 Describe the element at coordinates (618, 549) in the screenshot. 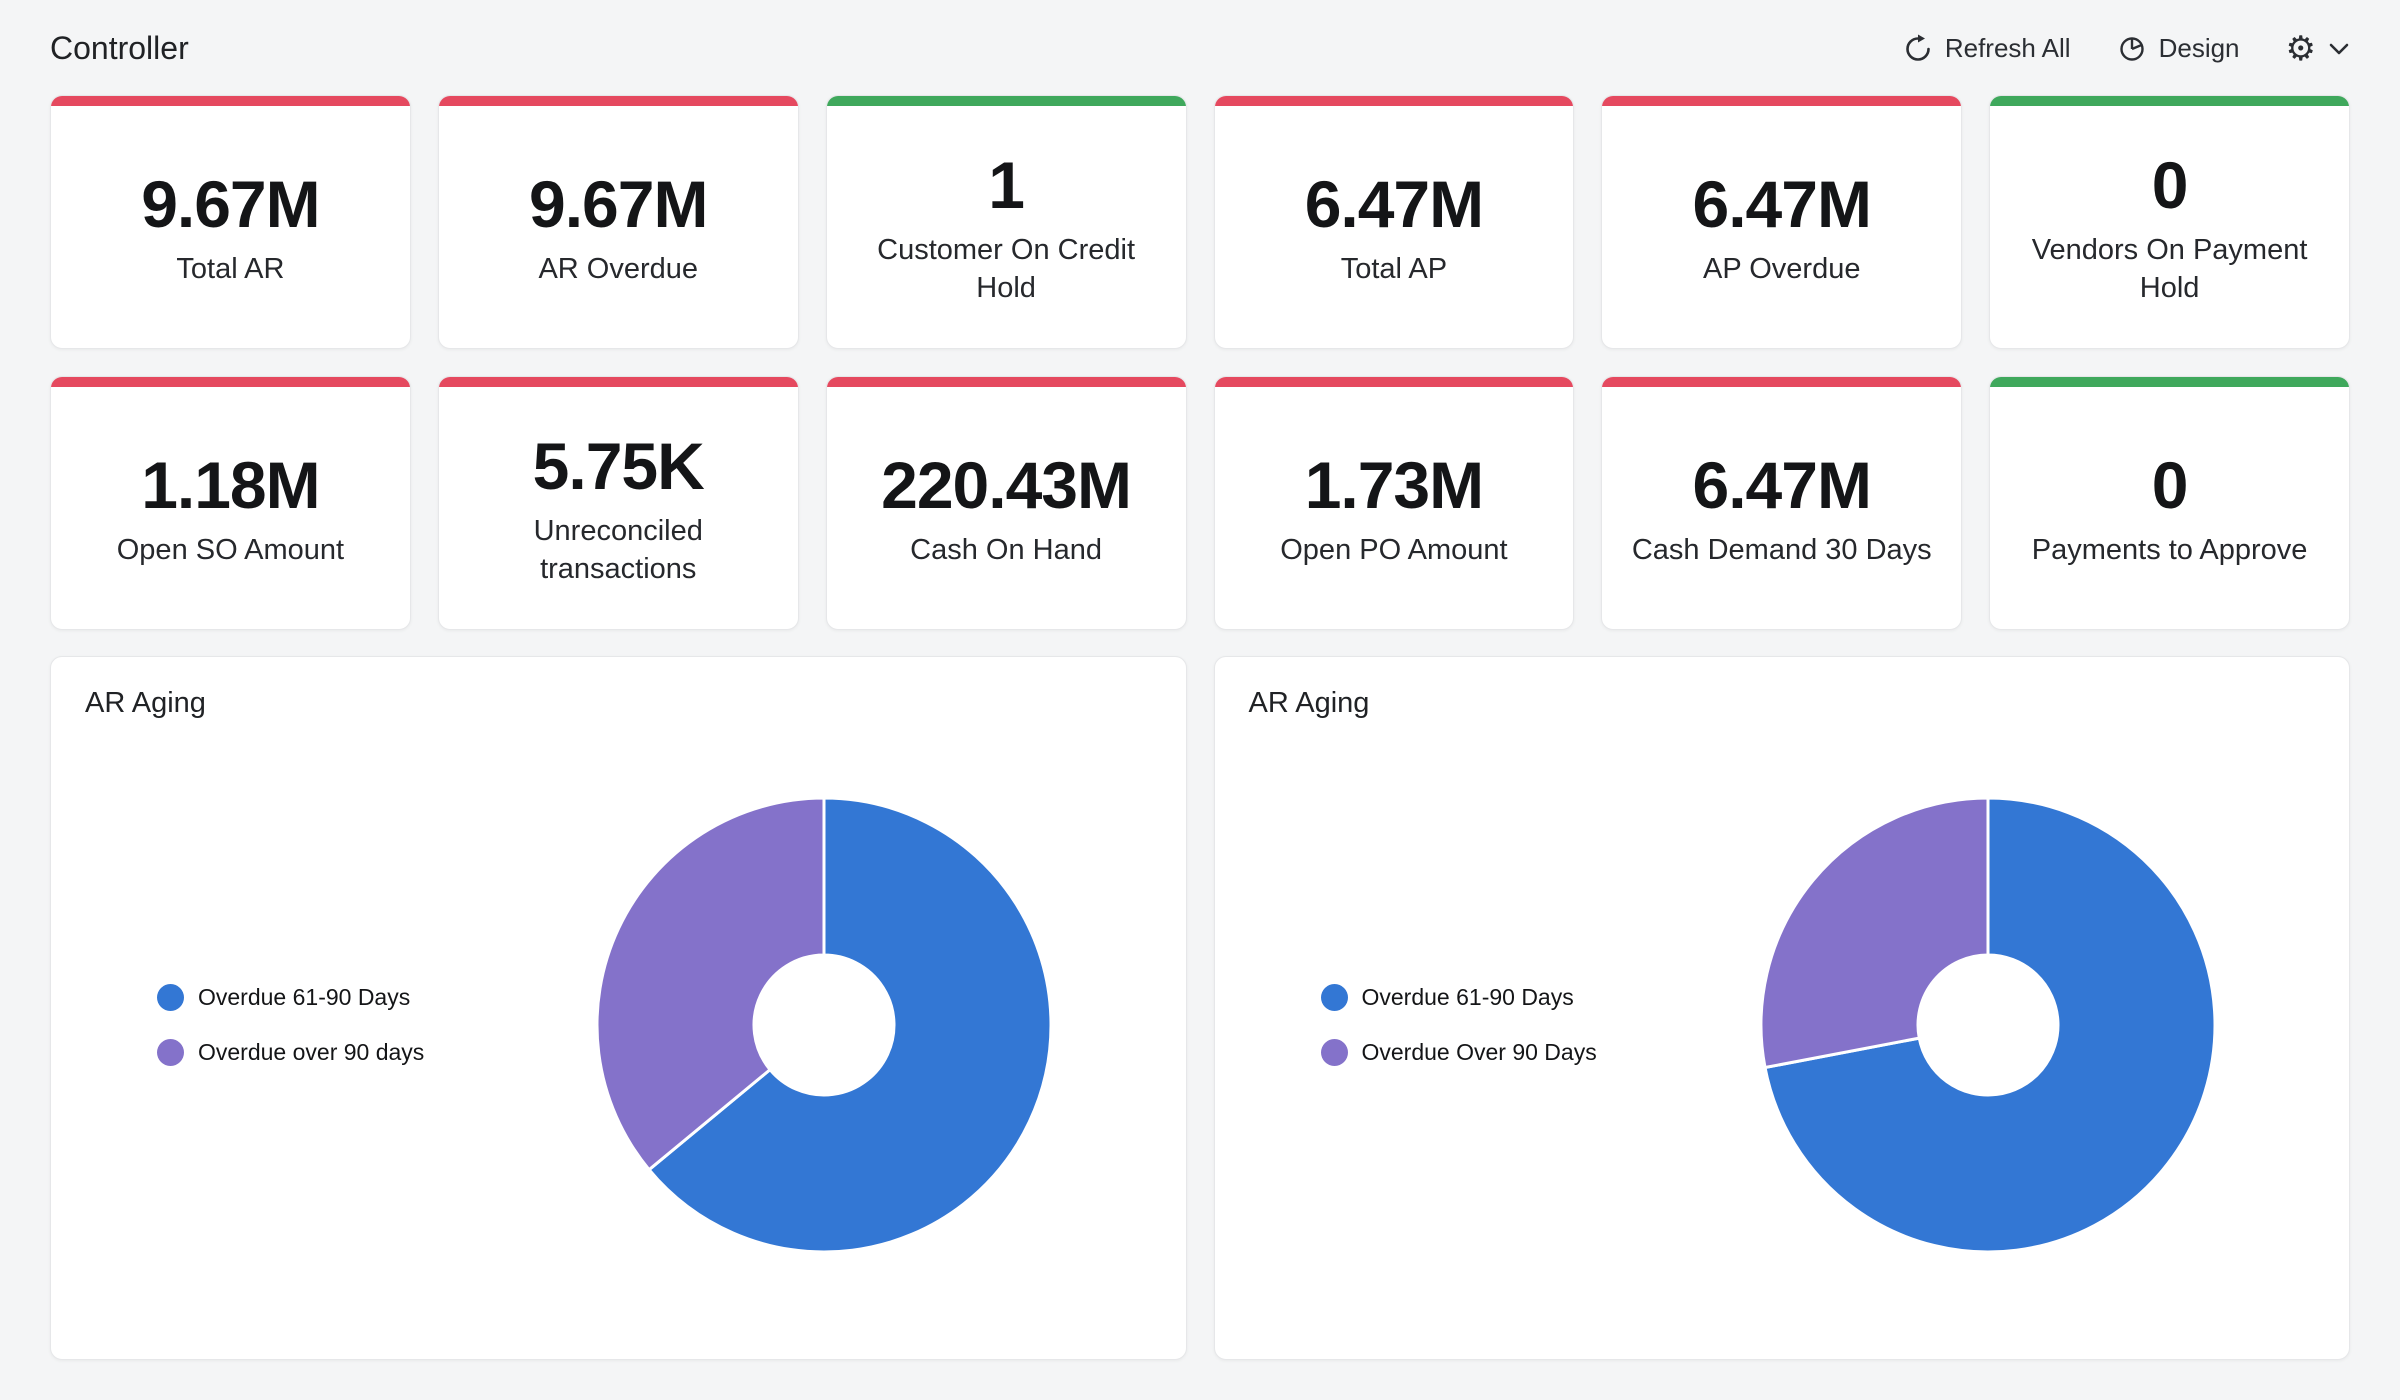

I see `kpi-label: Unreconciled transactions` at that location.